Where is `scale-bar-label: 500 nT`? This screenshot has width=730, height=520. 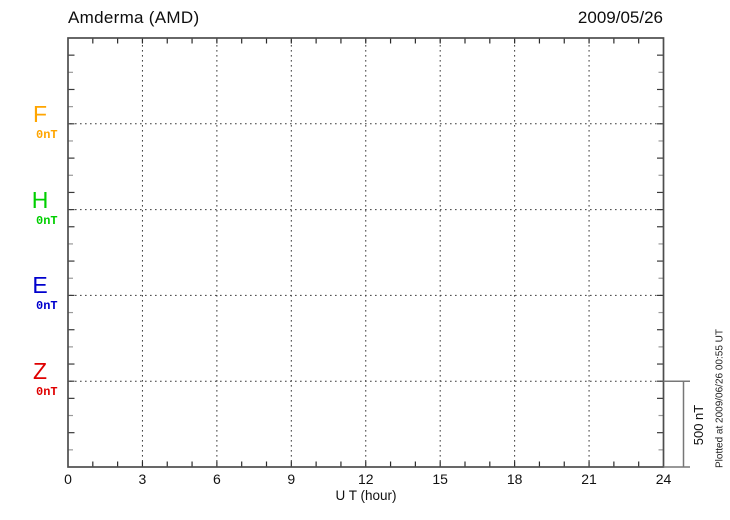
scale-bar-label: 500 nT is located at coordinates (698, 425).